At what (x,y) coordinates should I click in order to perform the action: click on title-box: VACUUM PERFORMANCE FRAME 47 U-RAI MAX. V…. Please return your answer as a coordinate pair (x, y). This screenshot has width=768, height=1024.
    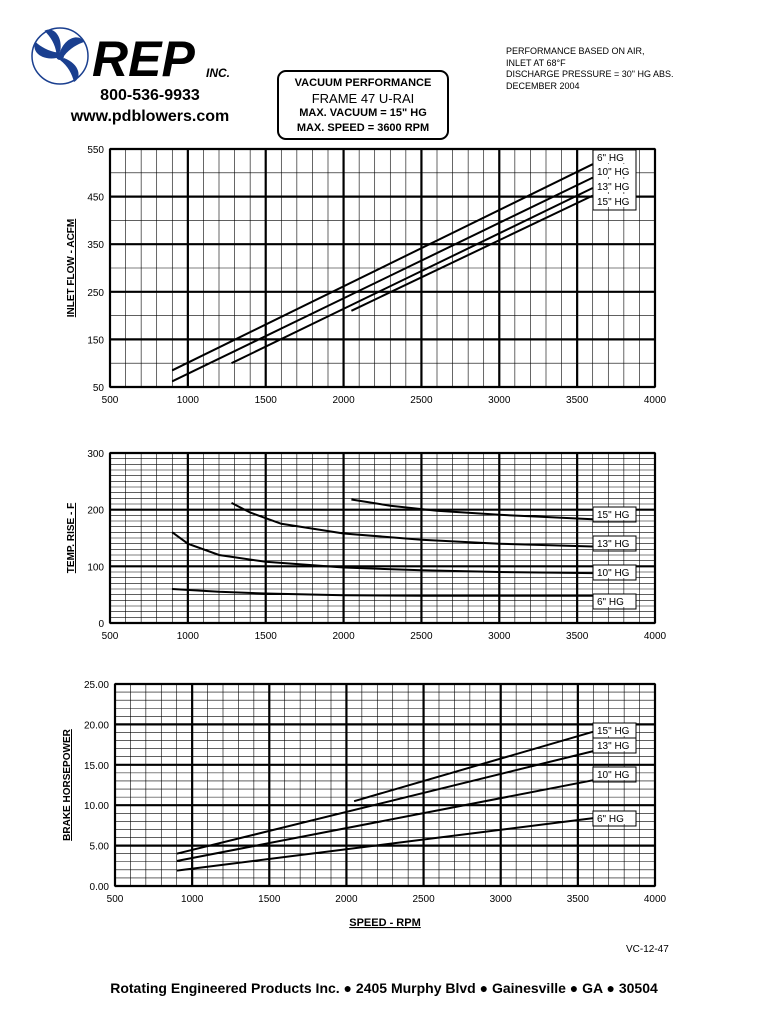
    Looking at the image, I should click on (363, 105).